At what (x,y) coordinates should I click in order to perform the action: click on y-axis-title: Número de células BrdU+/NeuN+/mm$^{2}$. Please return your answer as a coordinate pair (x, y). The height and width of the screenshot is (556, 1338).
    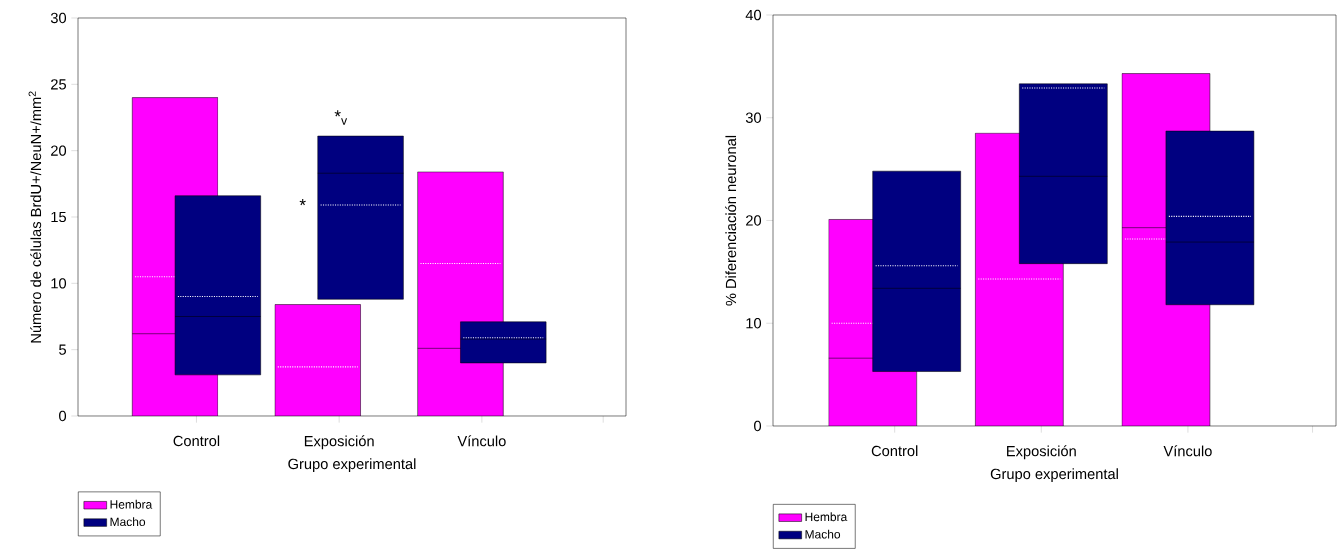
    Looking at the image, I should click on (35, 217).